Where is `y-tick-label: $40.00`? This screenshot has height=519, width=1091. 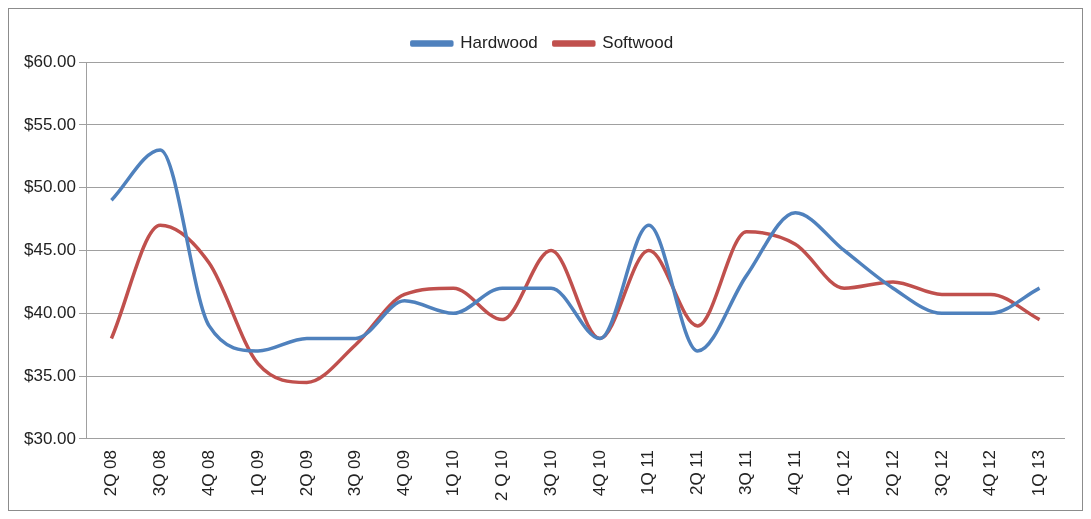 y-tick-label: $40.00 is located at coordinates (50, 312).